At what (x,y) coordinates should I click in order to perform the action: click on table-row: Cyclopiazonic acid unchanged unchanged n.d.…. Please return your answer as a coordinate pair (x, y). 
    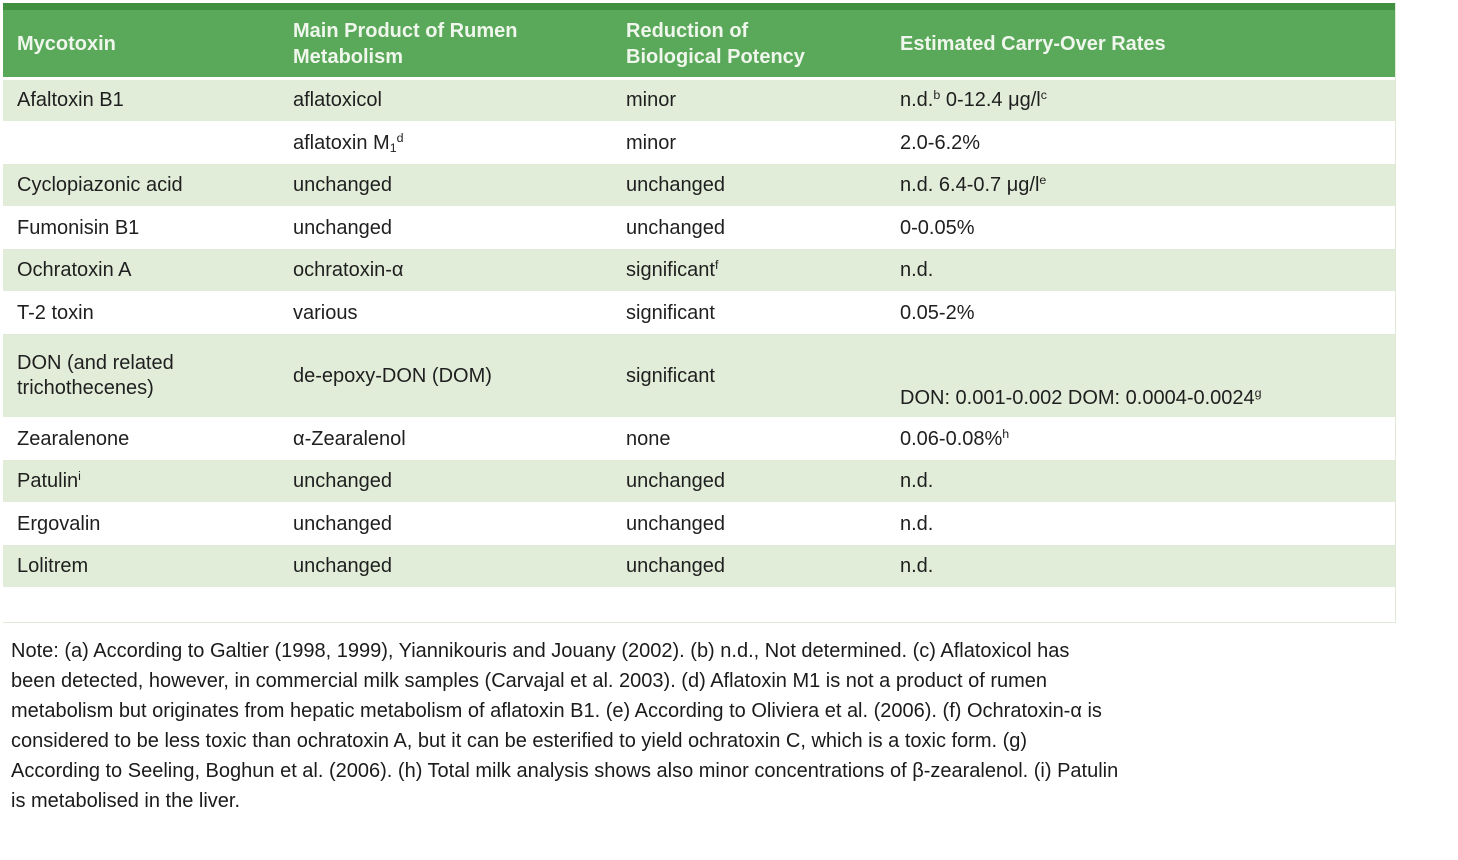
    Looking at the image, I should click on (699, 186).